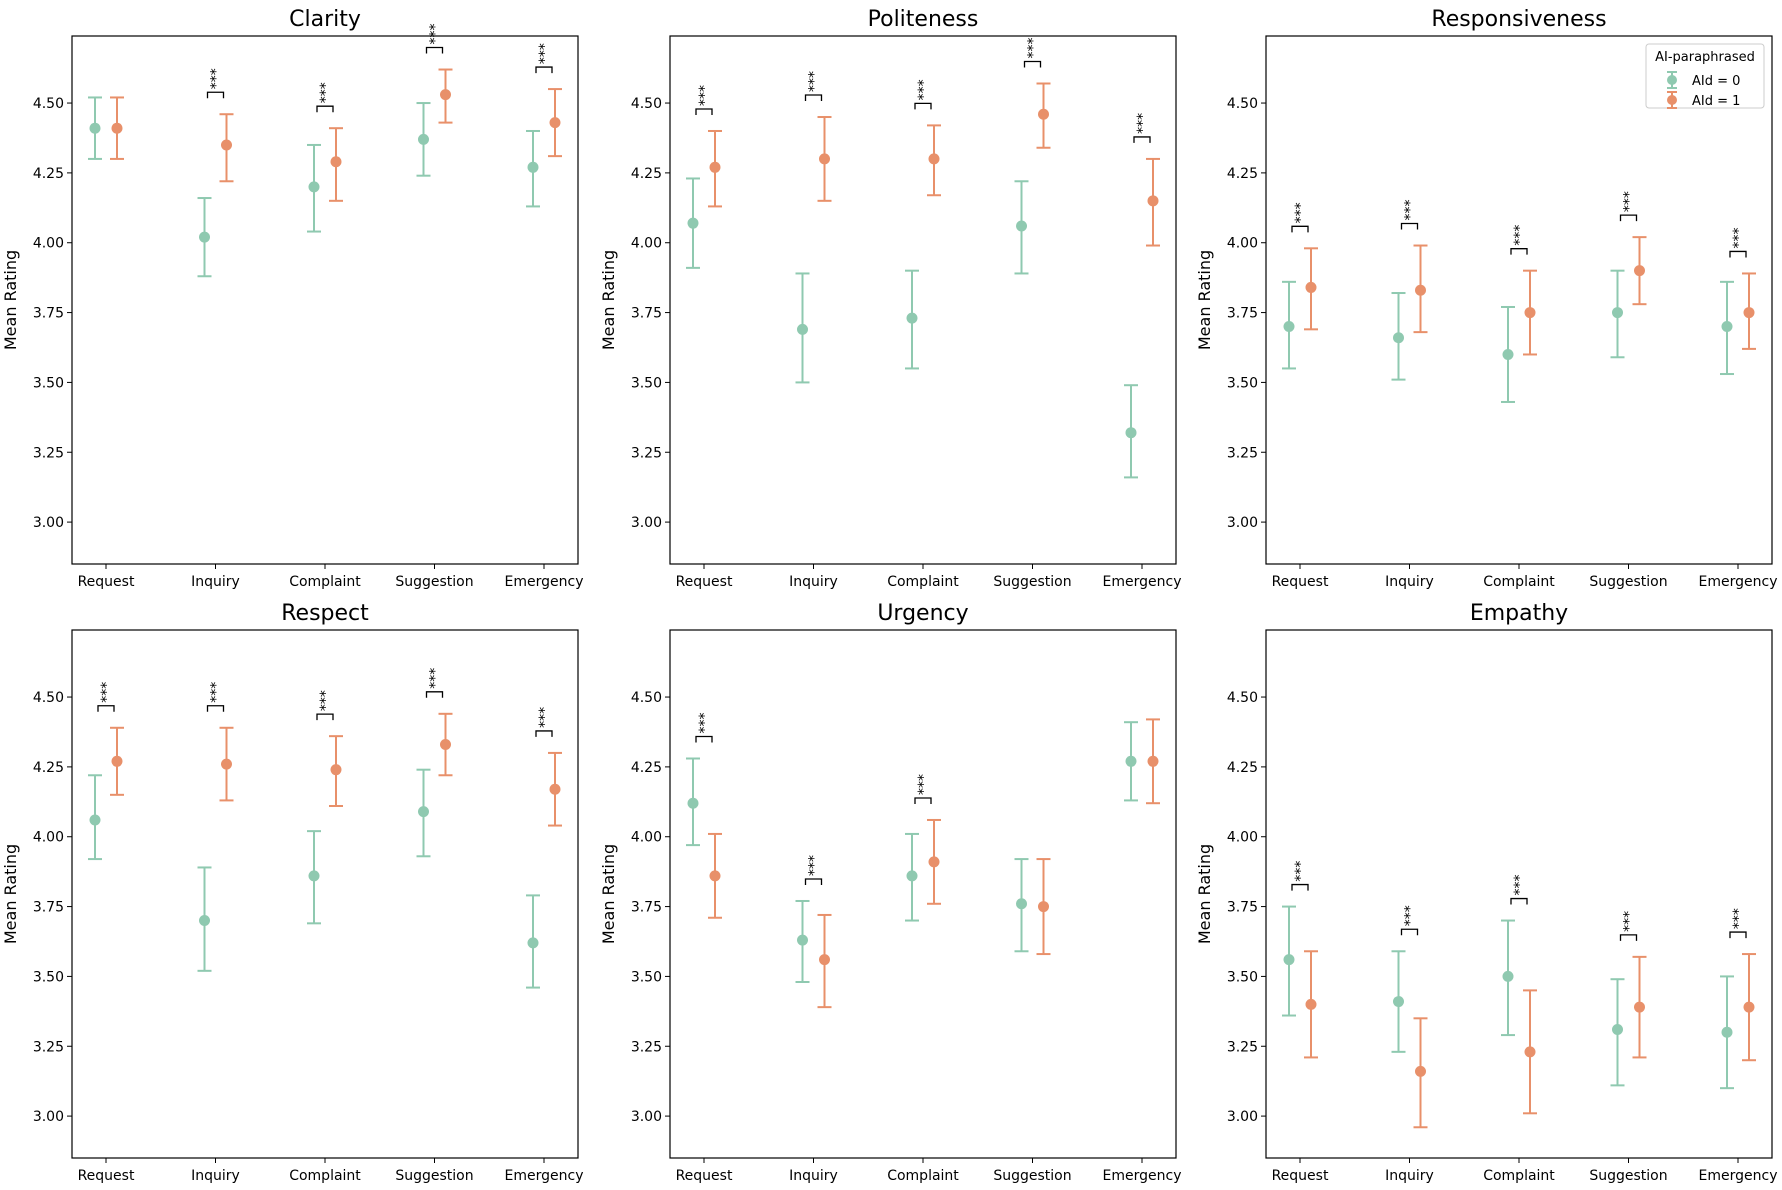  Describe the element at coordinates (1672, 80) in the screenshot. I see `legend-marker-point` at that location.